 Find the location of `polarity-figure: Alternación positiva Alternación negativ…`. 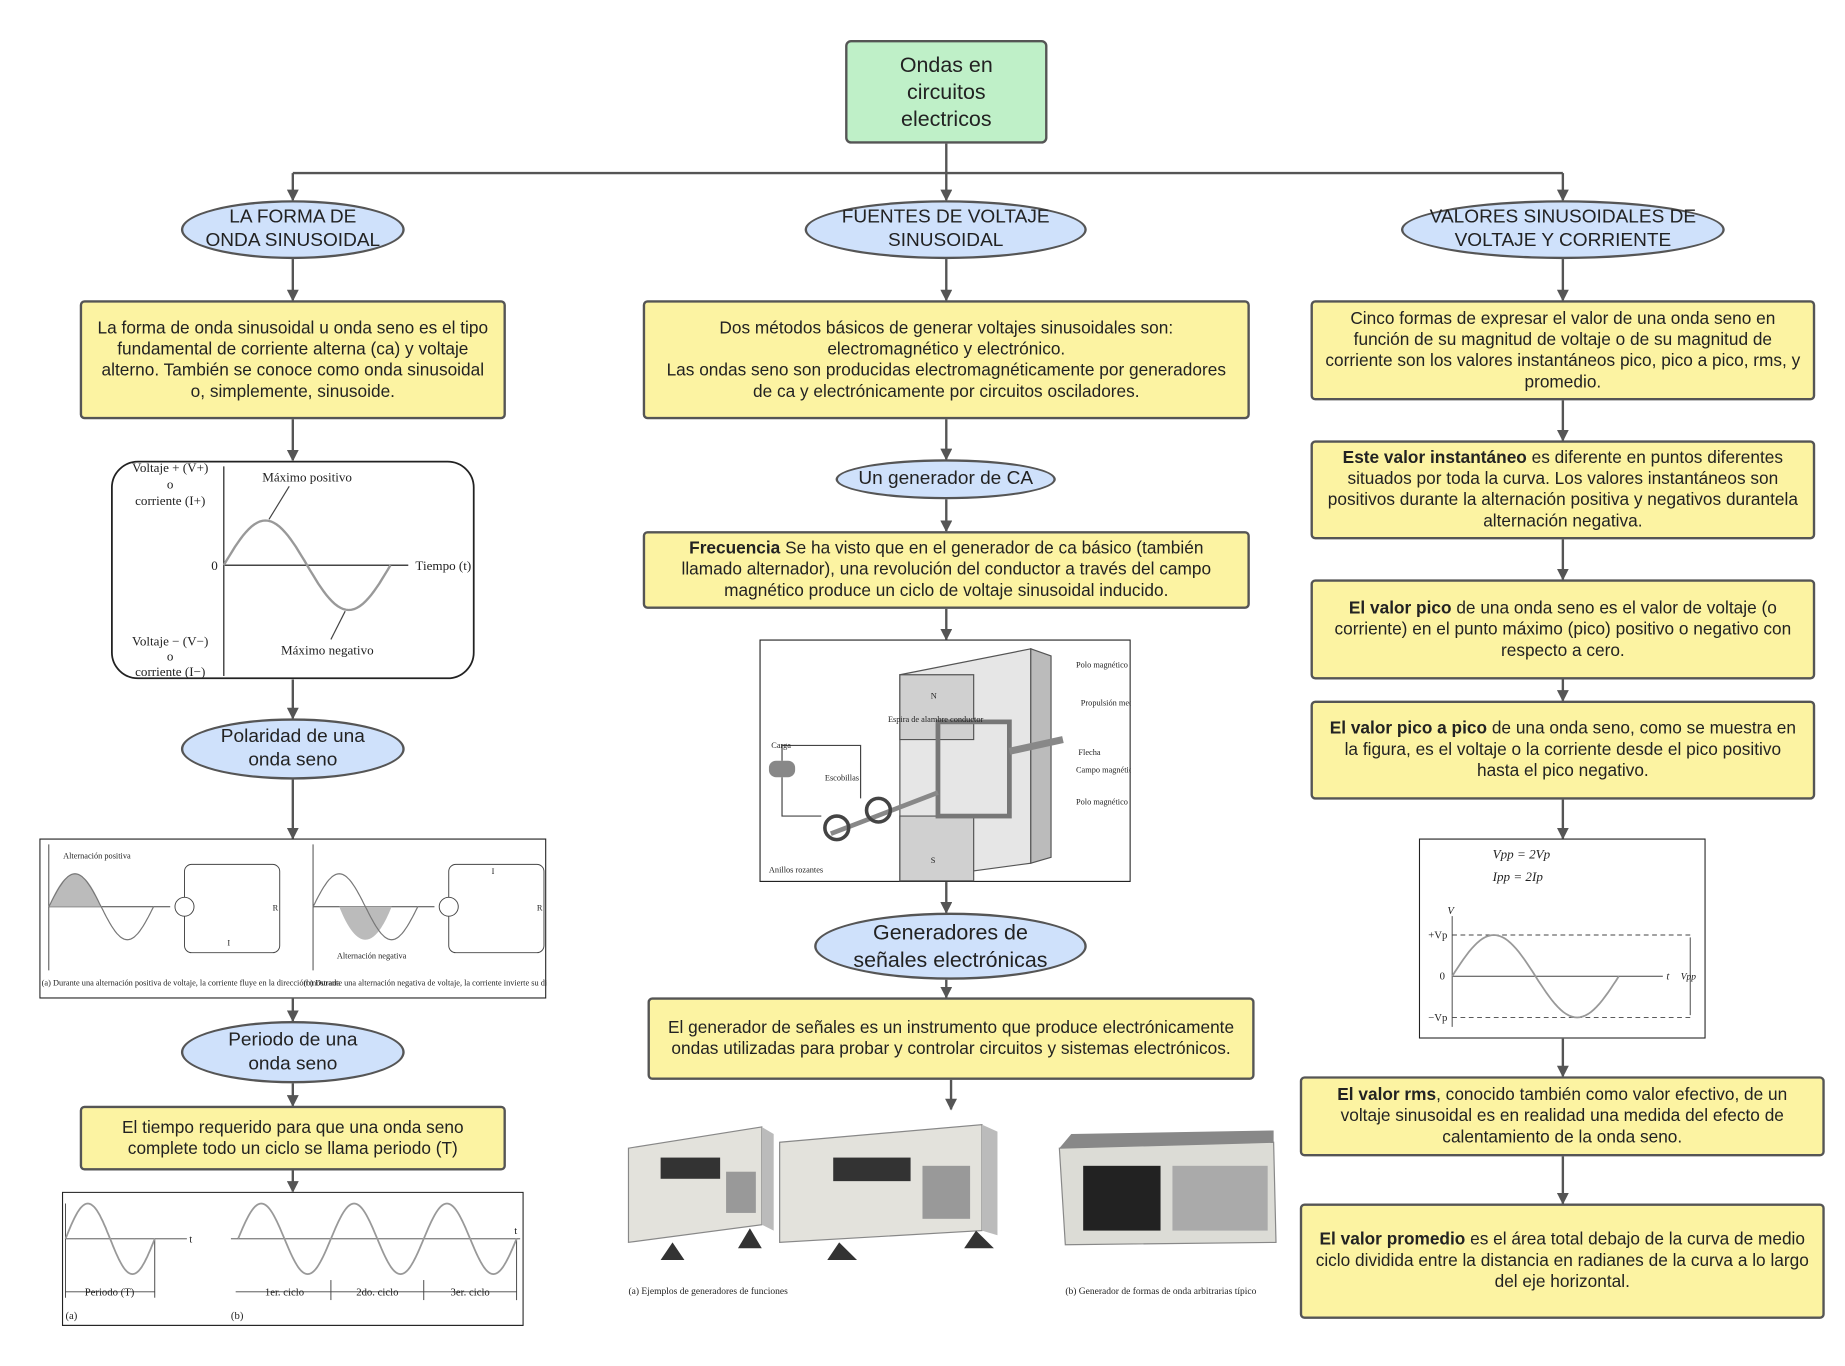

polarity-figure: Alternación positiva Alternación negativ… is located at coordinates (293, 918).